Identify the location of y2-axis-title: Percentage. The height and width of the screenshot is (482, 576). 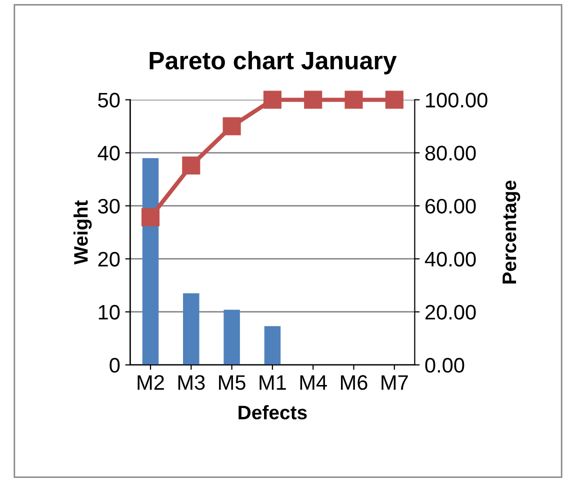
(511, 232).